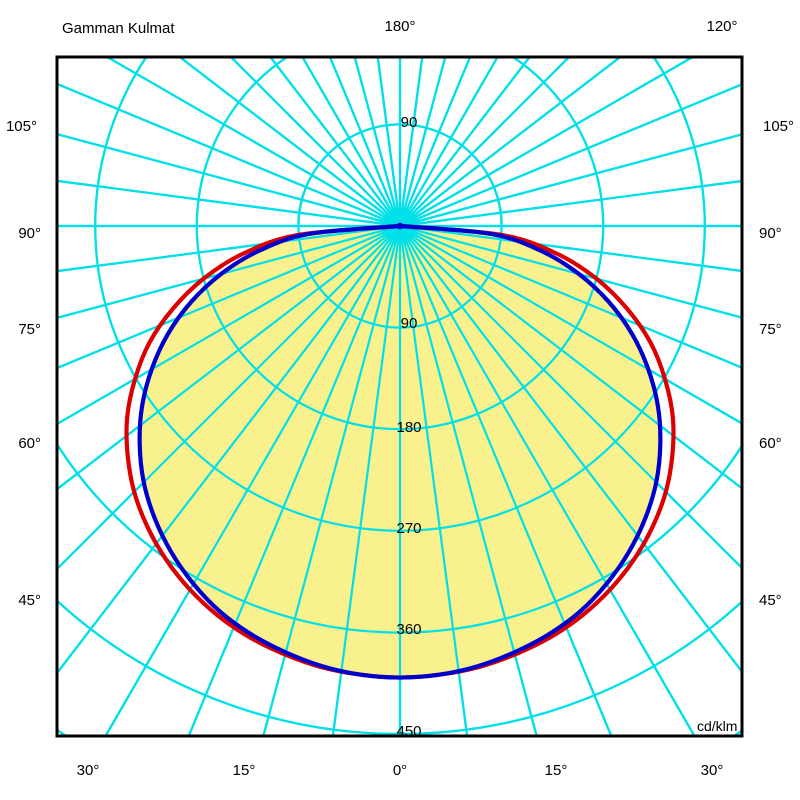 Image resolution: width=800 pixels, height=800 pixels. What do you see at coordinates (244, 770) in the screenshot?
I see `axis-label-bottom-1: 15°` at bounding box center [244, 770].